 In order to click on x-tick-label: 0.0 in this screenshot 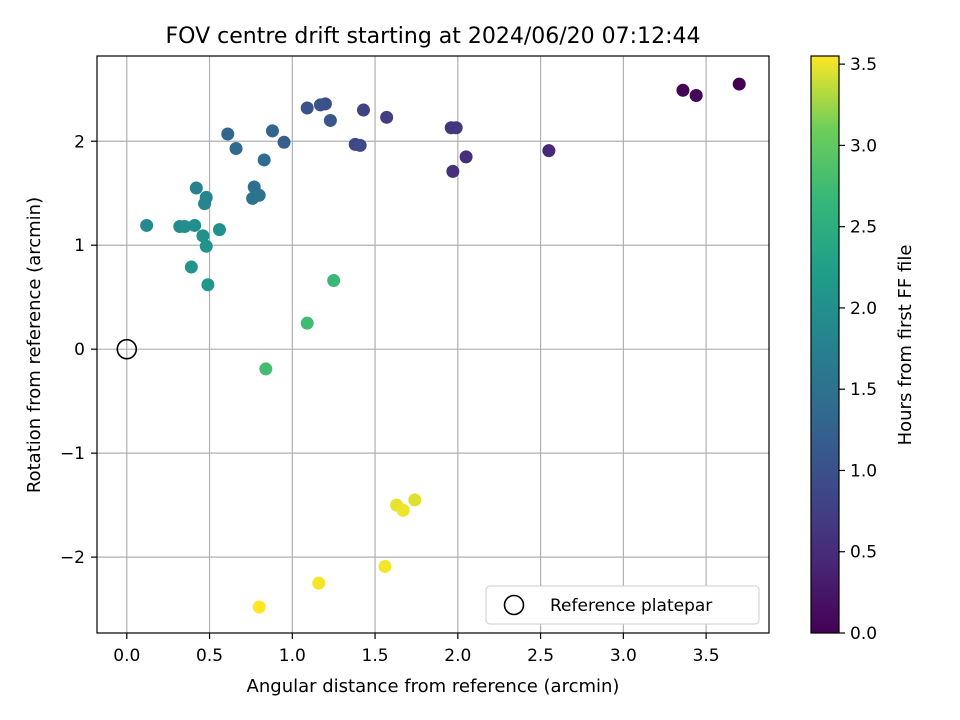, I will do `click(126, 656)`.